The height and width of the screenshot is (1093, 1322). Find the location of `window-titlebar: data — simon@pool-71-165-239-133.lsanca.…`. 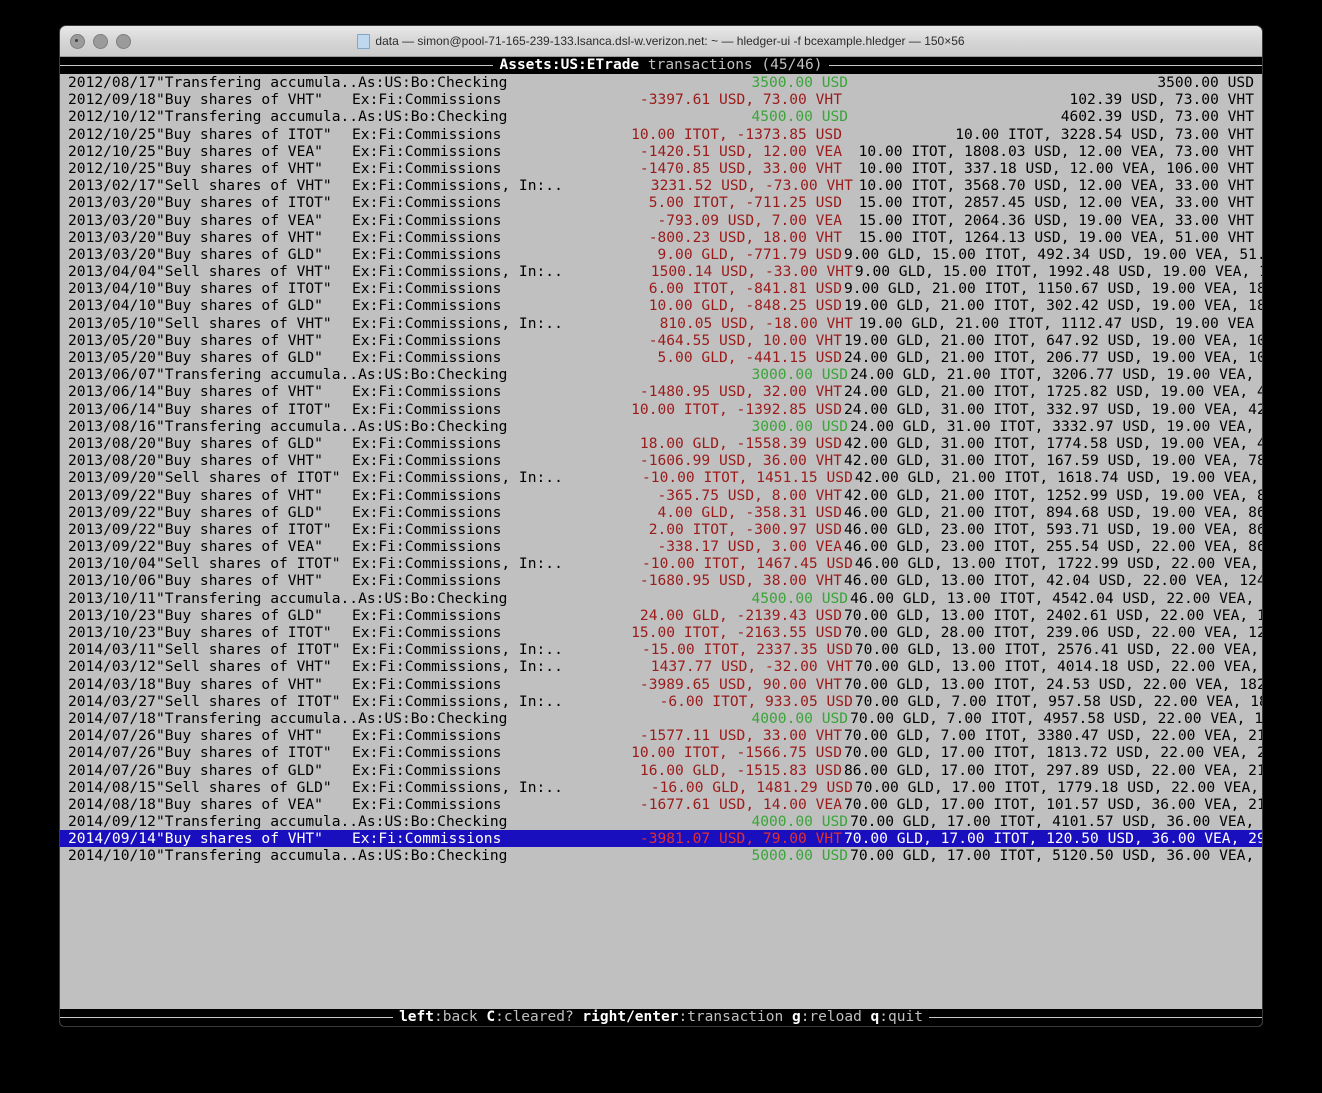

window-titlebar: data — simon@pool-71-165-239-133.lsanca.… is located at coordinates (661, 41).